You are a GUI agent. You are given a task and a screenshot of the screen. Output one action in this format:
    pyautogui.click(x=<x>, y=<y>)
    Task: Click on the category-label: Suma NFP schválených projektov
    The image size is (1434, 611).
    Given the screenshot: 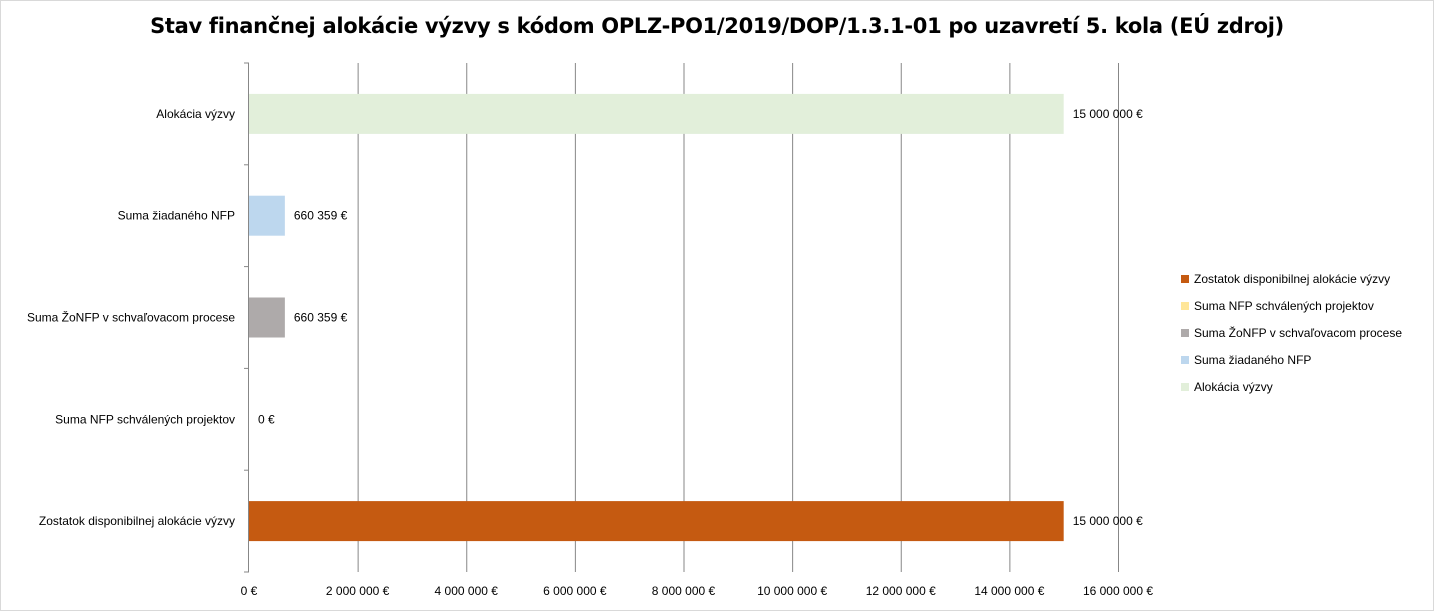 What is the action you would take?
    pyautogui.click(x=145, y=419)
    